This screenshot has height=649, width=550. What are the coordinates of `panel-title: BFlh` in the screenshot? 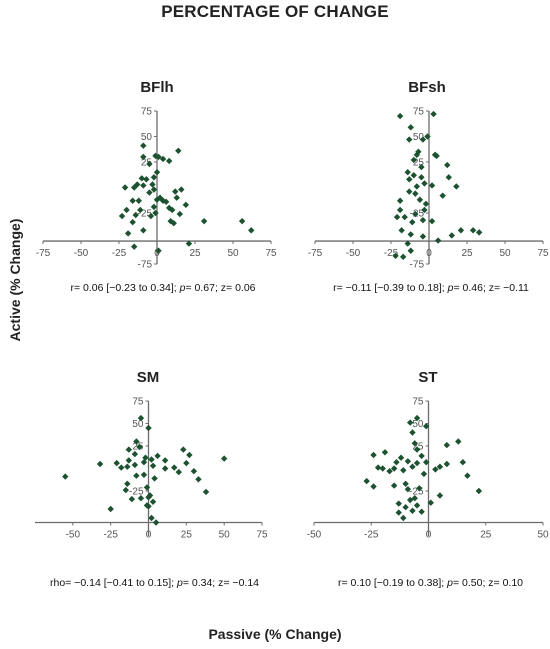 It's located at (156, 87).